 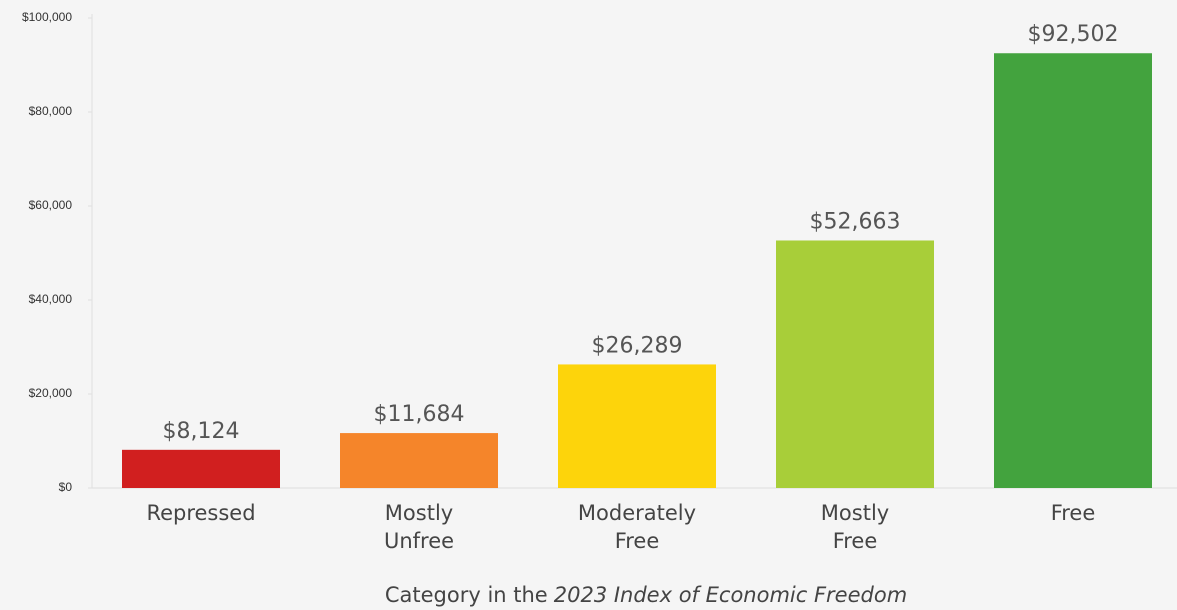 I want to click on value-label: $11,684, so click(x=419, y=414).